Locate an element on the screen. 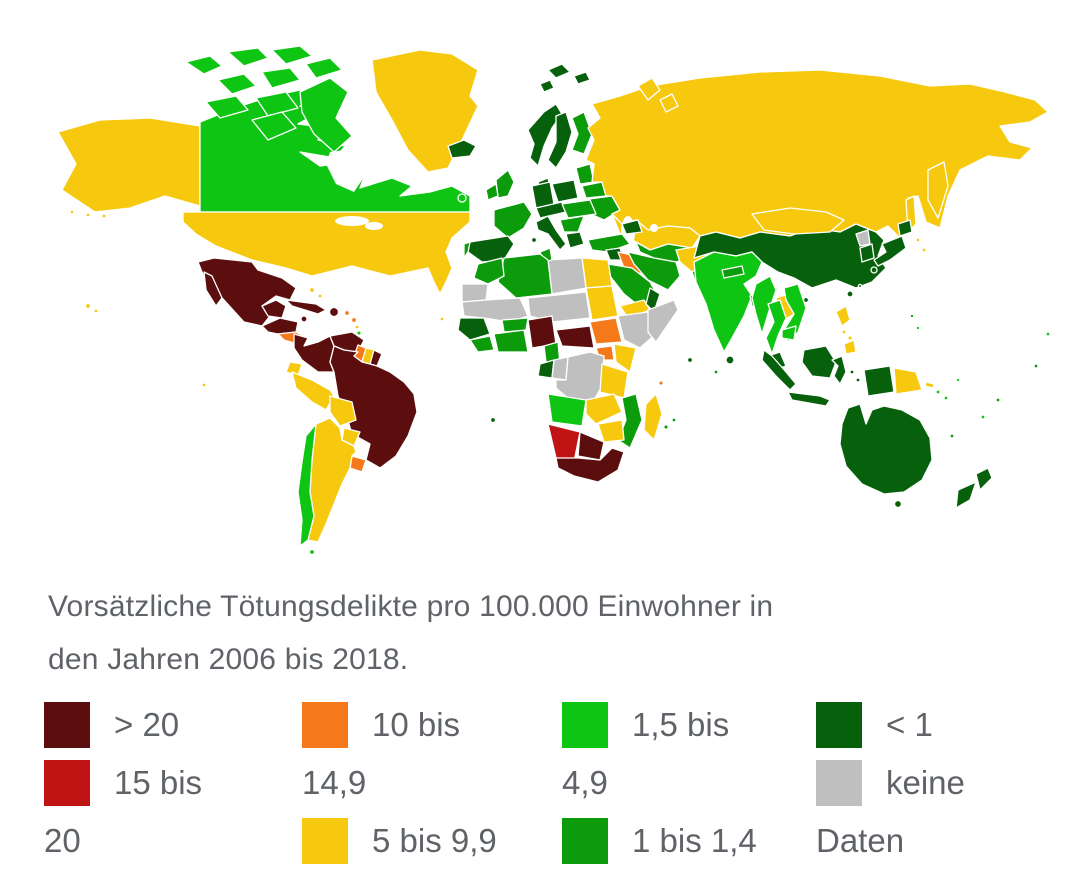 This screenshot has height=893, width=1069. region-seychelles is located at coordinates (690, 360).